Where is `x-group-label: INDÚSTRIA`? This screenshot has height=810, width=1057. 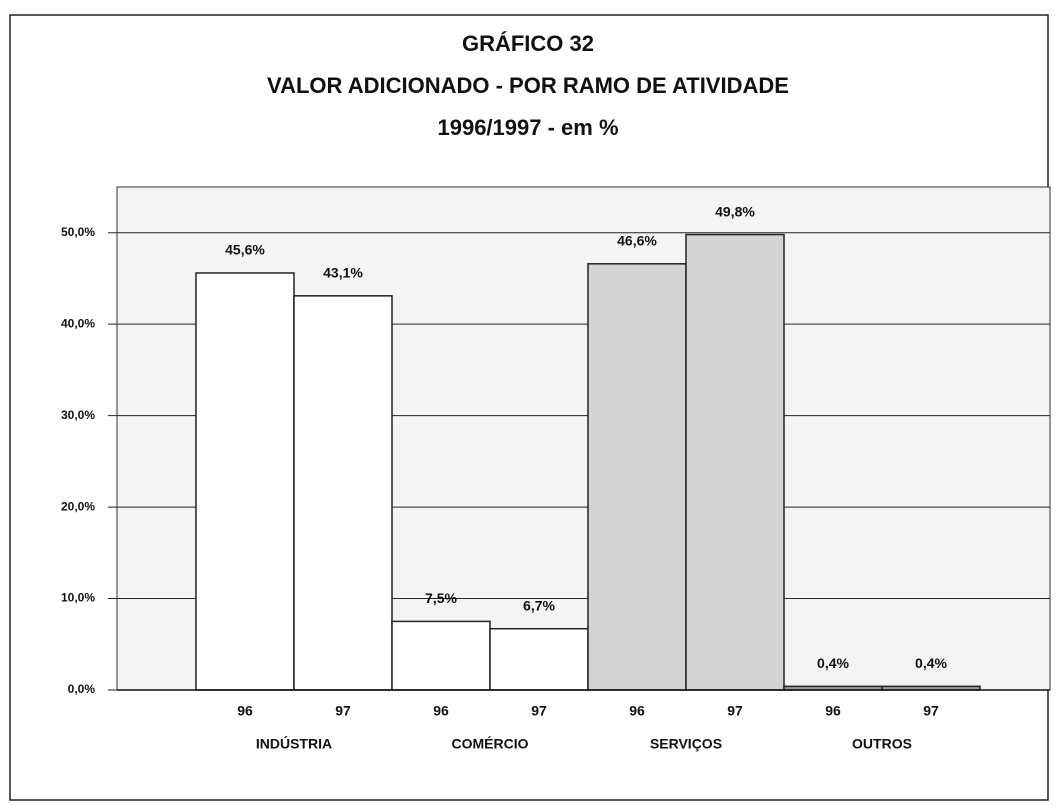 x-group-label: INDÚSTRIA is located at coordinates (294, 743).